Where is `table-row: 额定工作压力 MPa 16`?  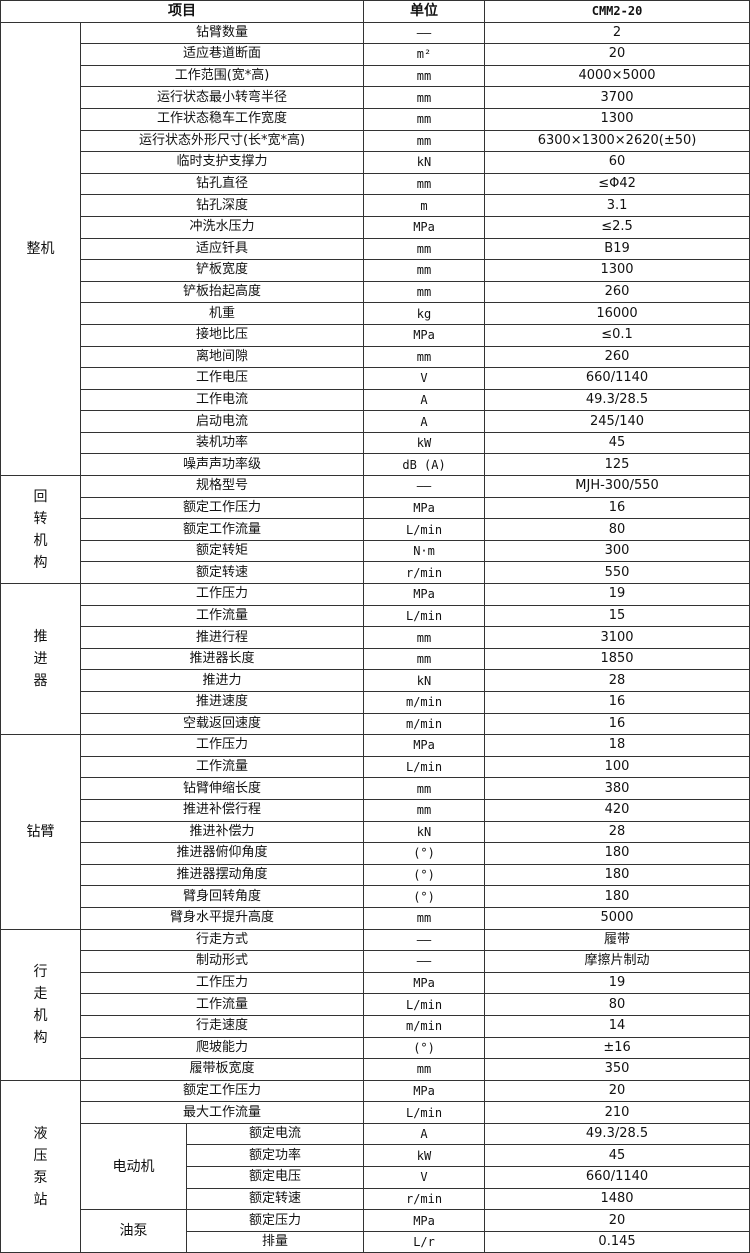
table-row: 额定工作压力 MPa 16 is located at coordinates (375, 508).